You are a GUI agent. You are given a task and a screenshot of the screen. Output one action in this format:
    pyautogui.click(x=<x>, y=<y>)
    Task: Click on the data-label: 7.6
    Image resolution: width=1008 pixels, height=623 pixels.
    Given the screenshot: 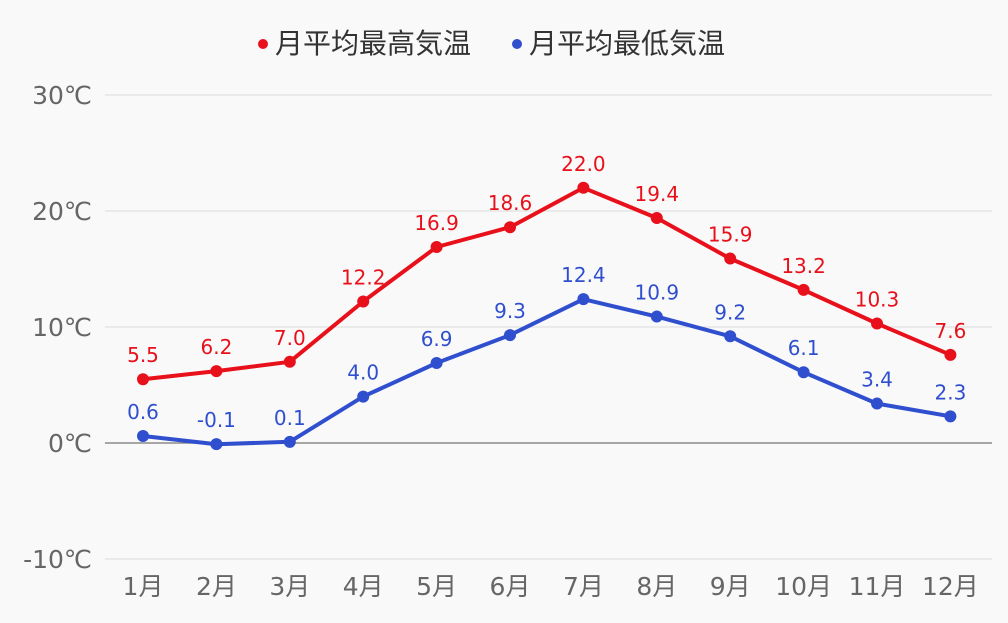 What is the action you would take?
    pyautogui.click(x=950, y=331)
    